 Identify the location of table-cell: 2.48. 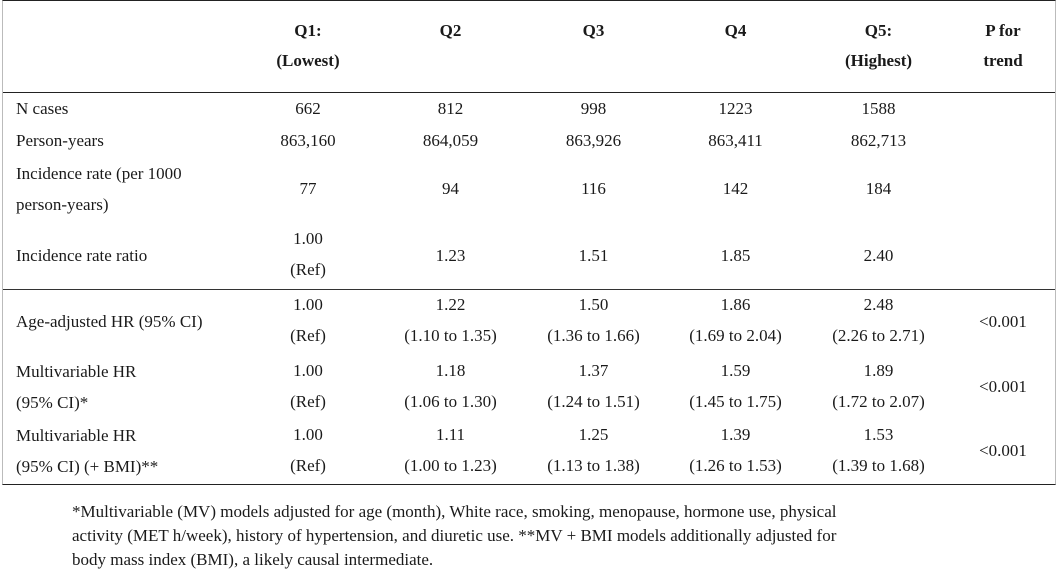
(878, 304).